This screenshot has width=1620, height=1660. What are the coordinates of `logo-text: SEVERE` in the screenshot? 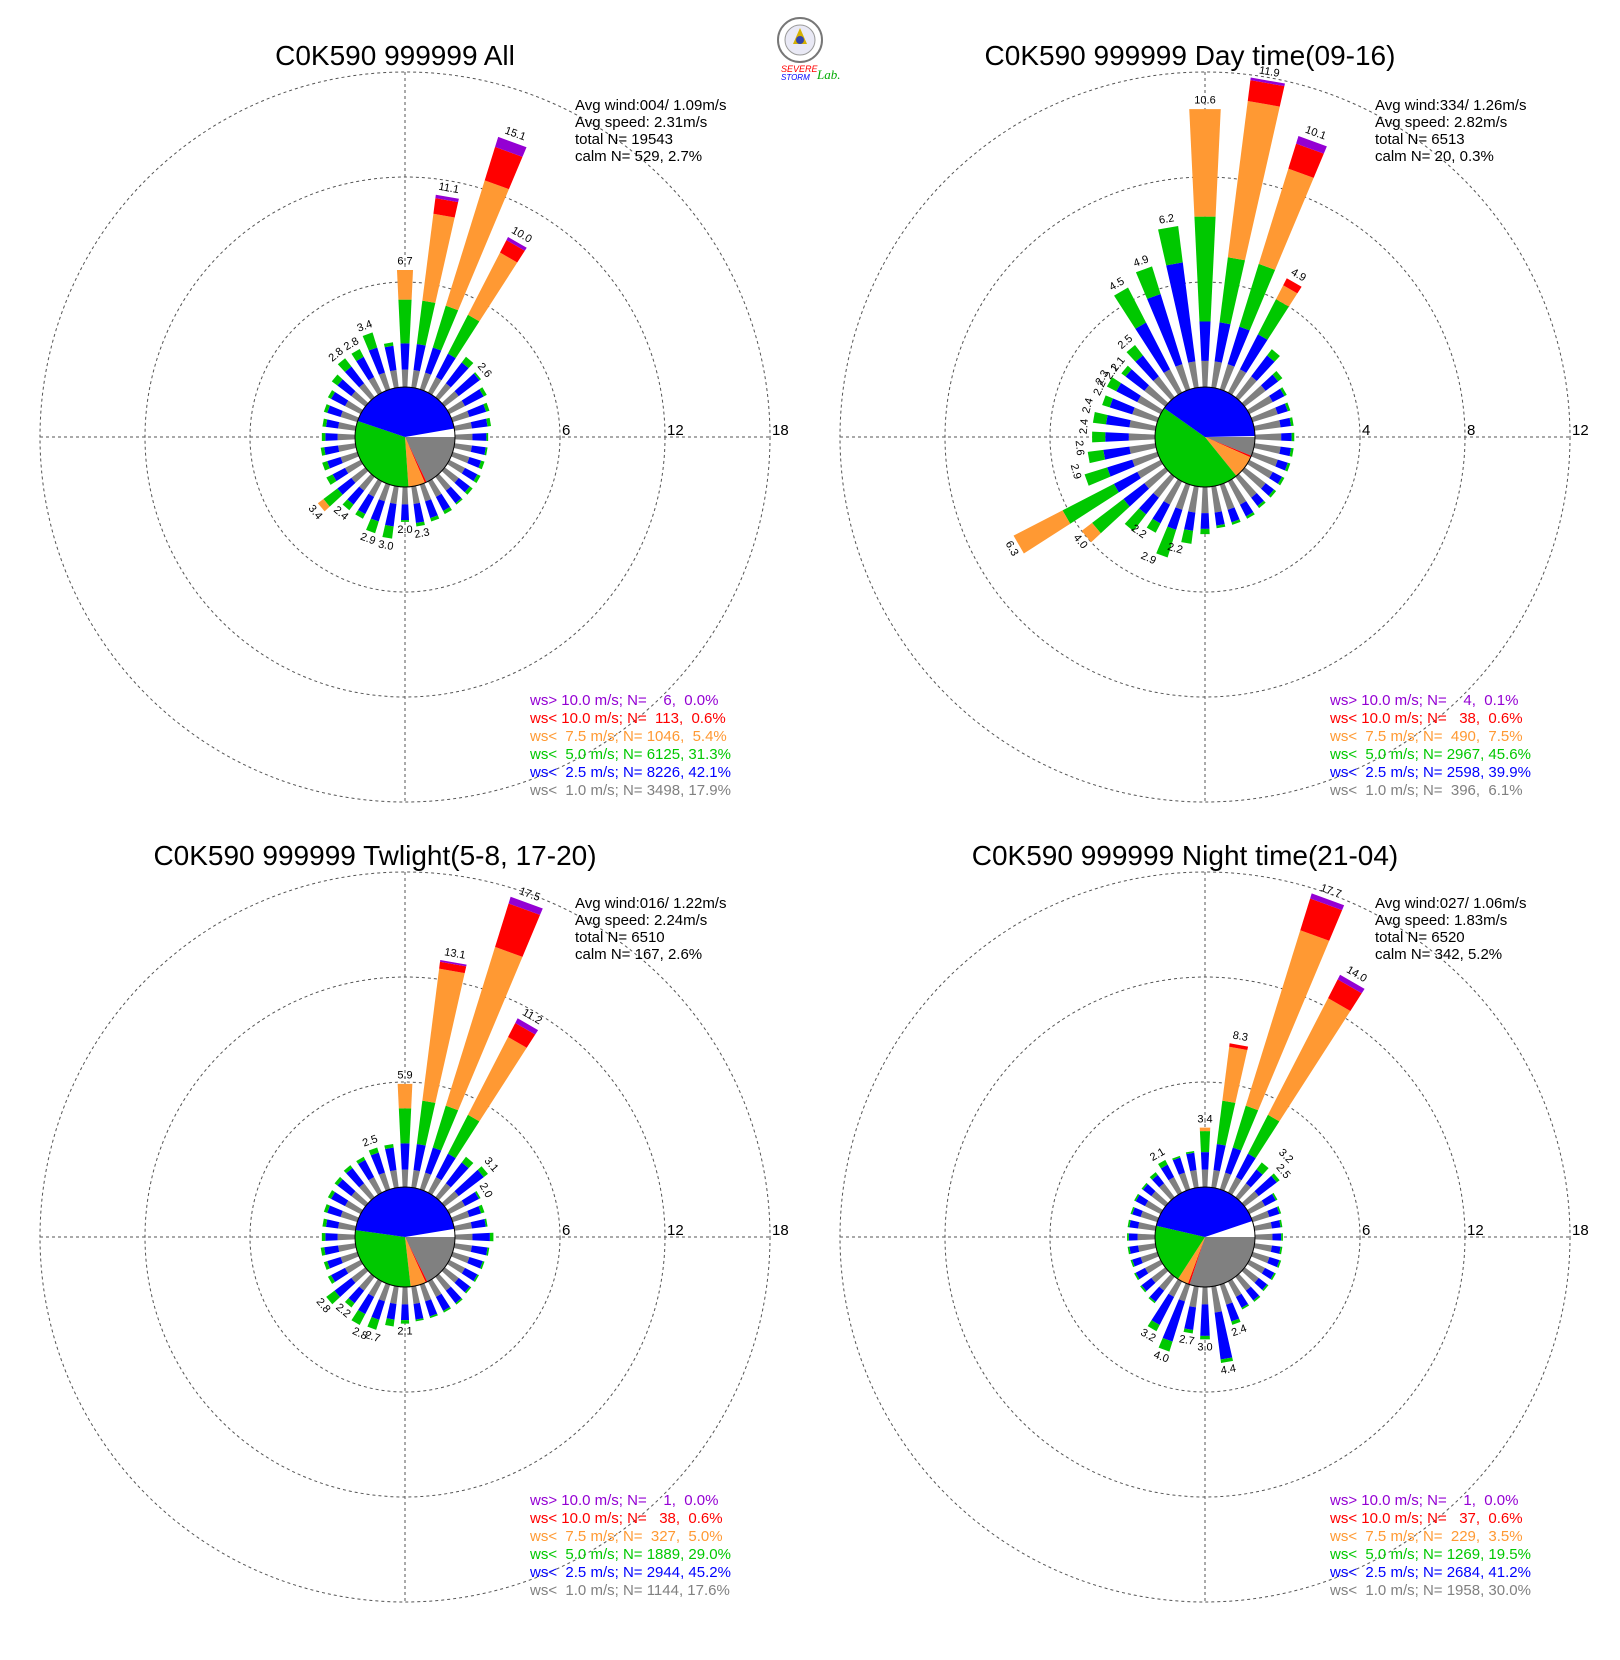 It's located at (800, 69).